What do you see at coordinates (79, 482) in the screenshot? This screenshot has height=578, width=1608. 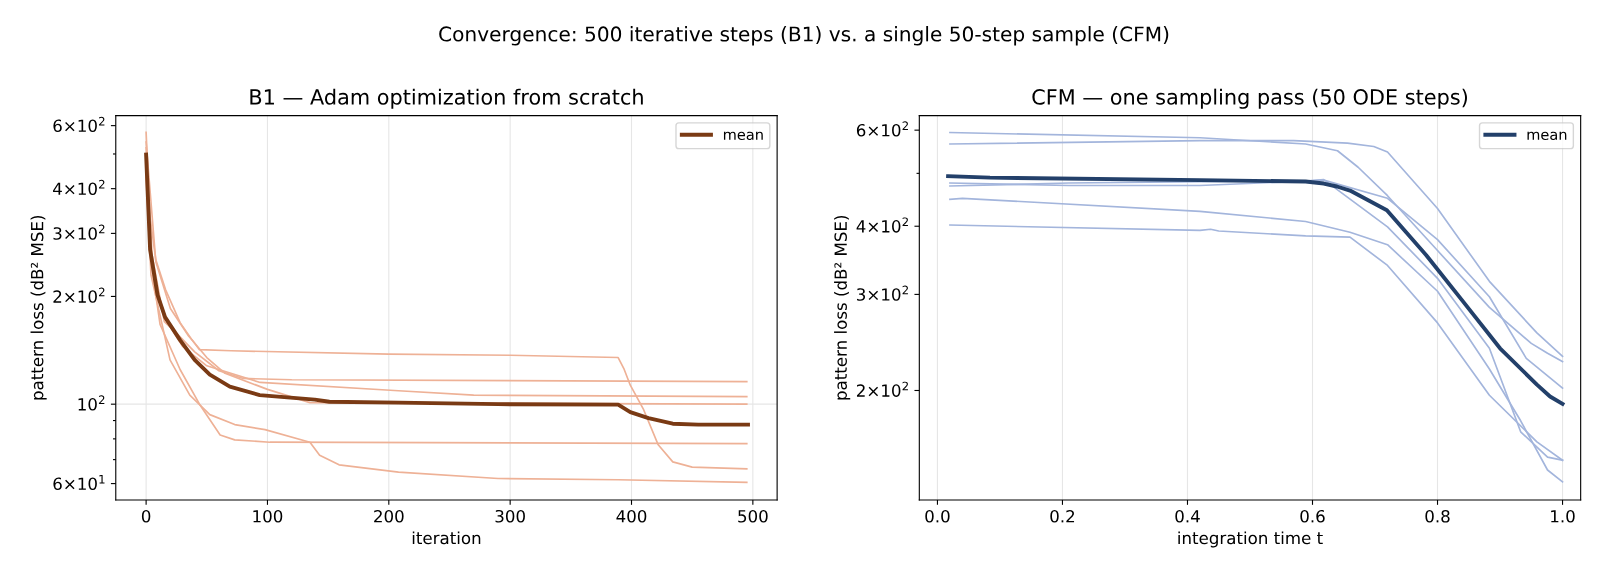 I see `y-tick-label: 6×10$^{1}$` at bounding box center [79, 482].